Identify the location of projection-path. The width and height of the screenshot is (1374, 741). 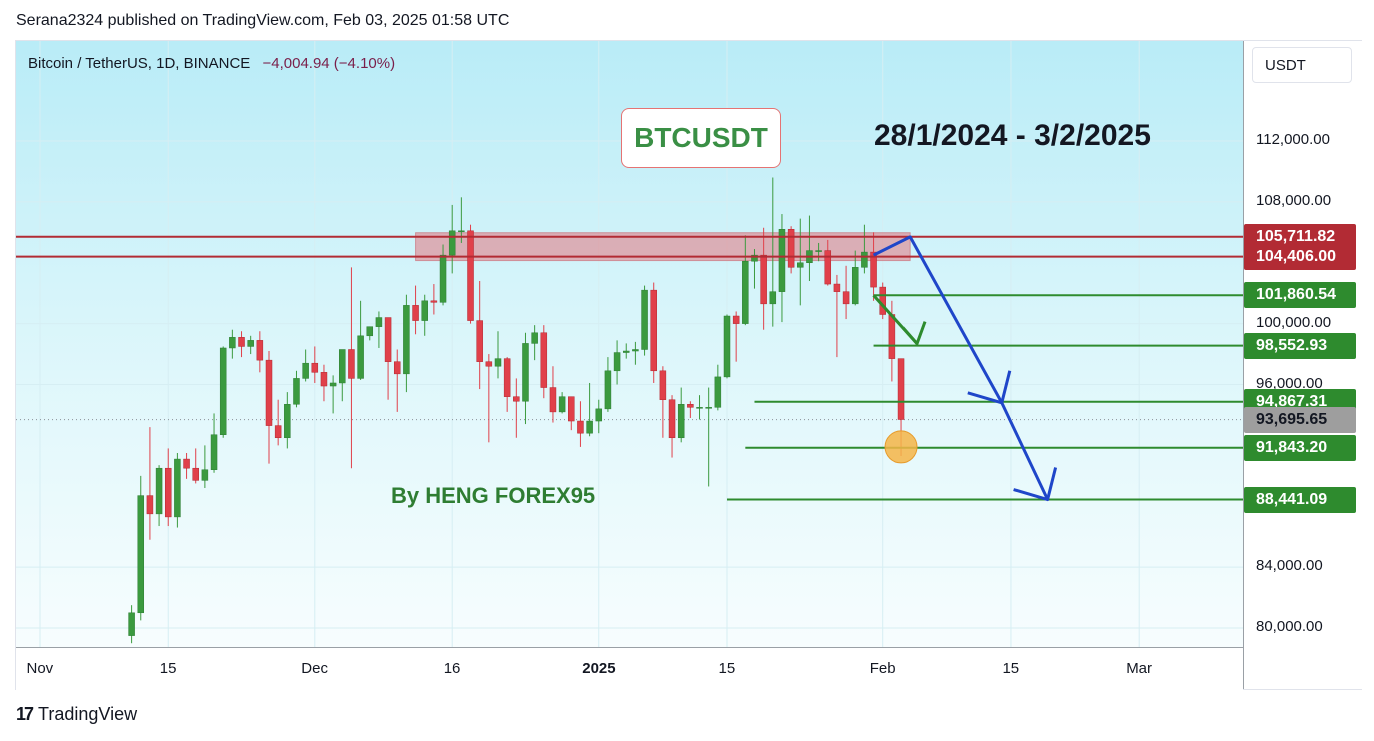
(960, 368).